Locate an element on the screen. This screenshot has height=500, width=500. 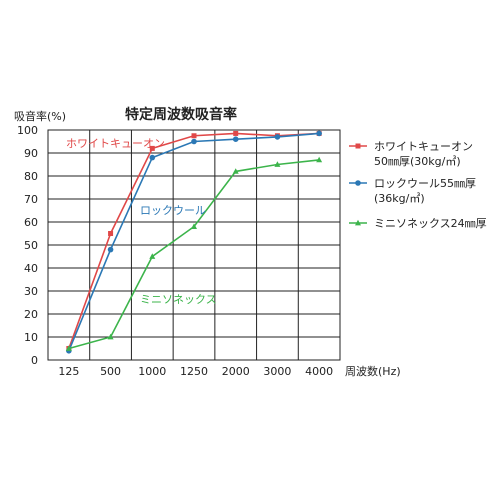
legend-item: ロックウール55㎜厚 (36kg/㎥) is located at coordinates (412, 191).